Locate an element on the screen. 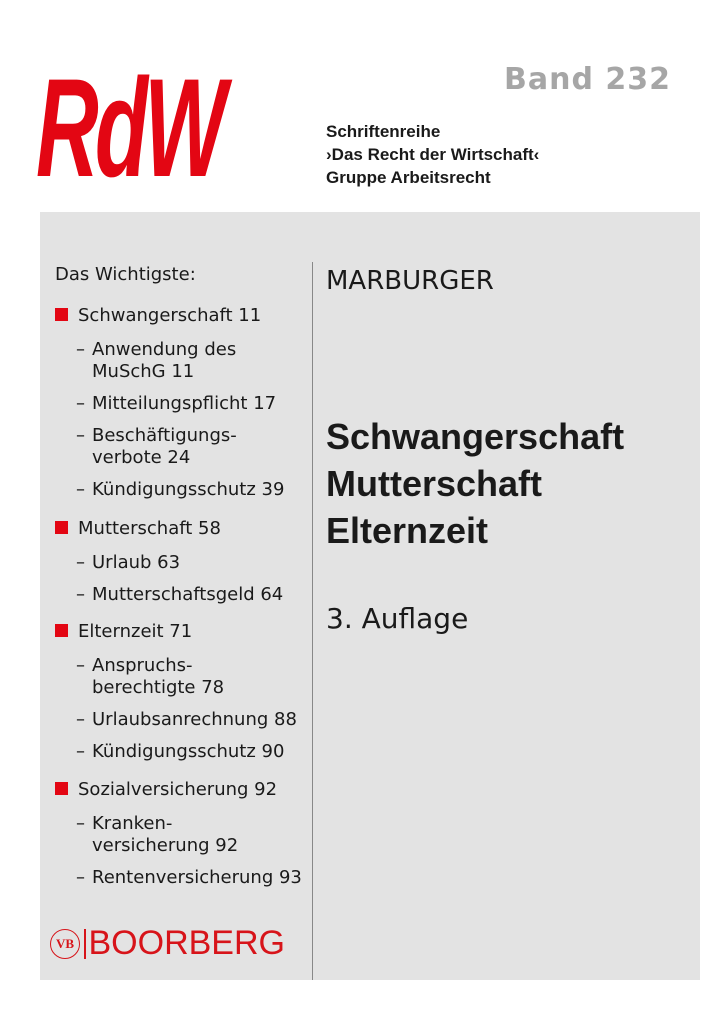  boorberg-seal-icon: VB is located at coordinates (65, 943).